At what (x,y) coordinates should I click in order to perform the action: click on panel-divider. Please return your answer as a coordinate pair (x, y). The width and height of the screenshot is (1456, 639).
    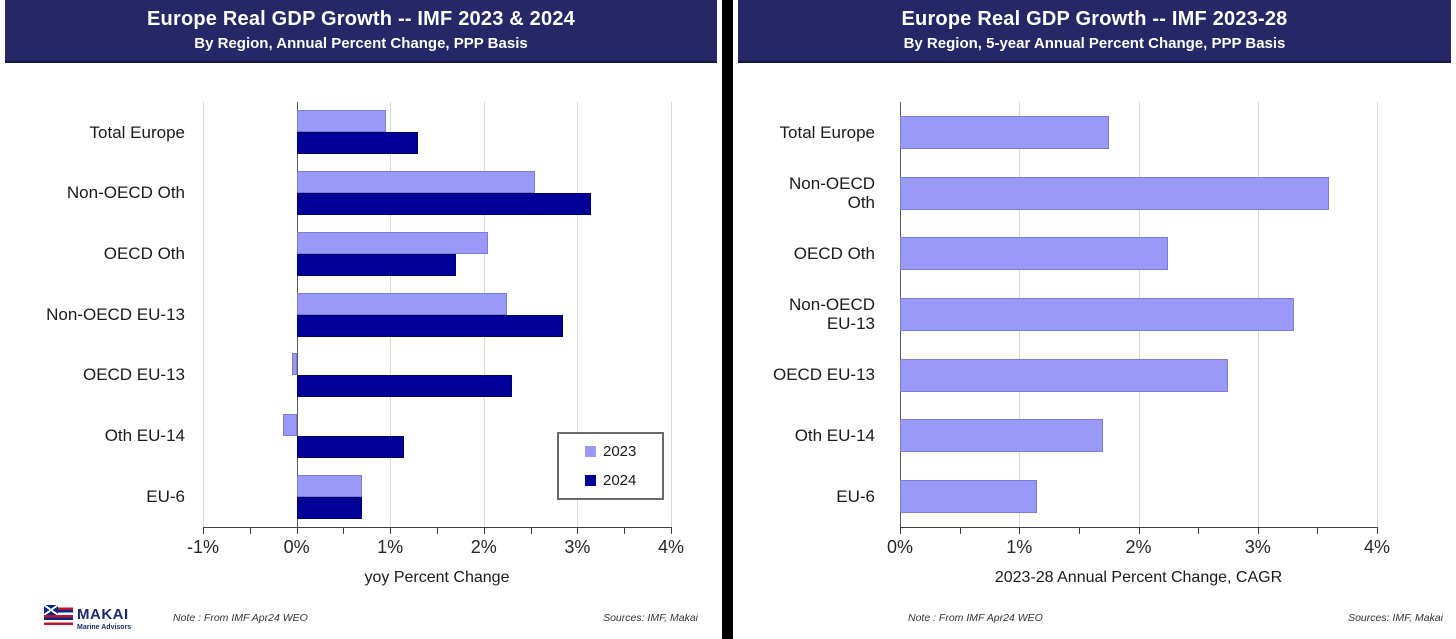
    Looking at the image, I should click on (727, 319).